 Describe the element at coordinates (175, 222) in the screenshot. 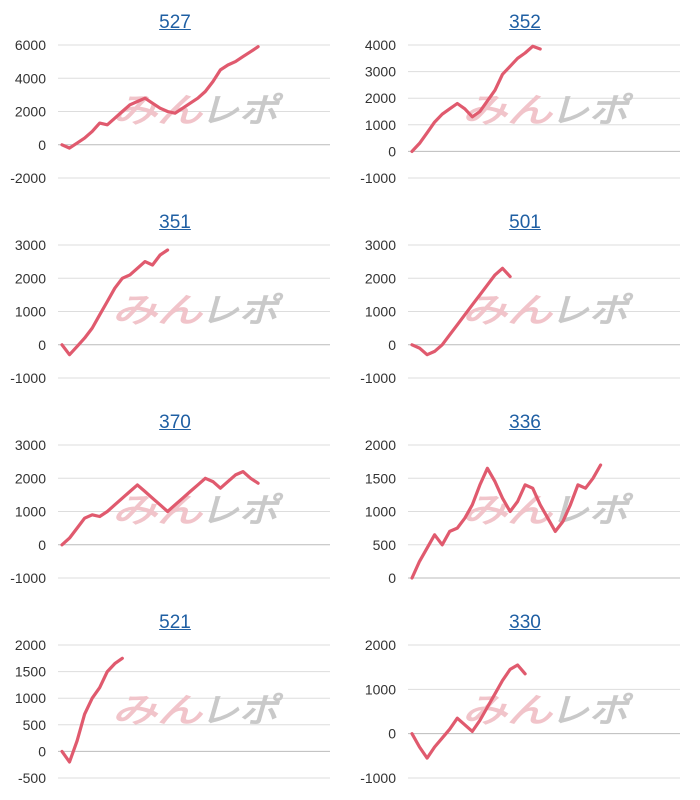

I see `chart-title-link: 351` at that location.